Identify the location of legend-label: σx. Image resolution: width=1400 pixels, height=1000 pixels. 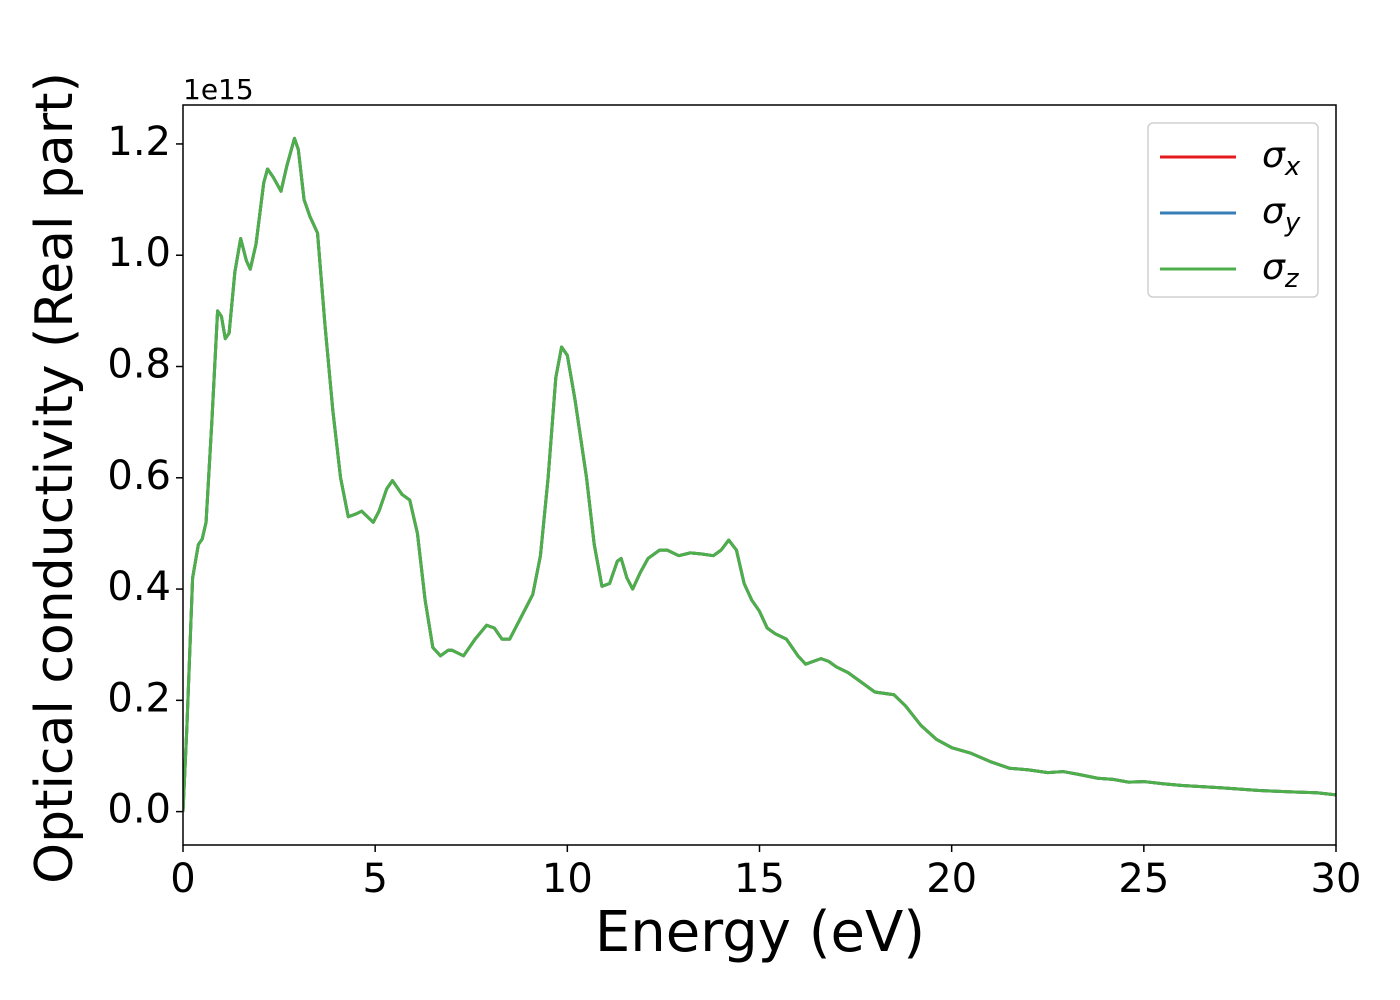
(1281, 158).